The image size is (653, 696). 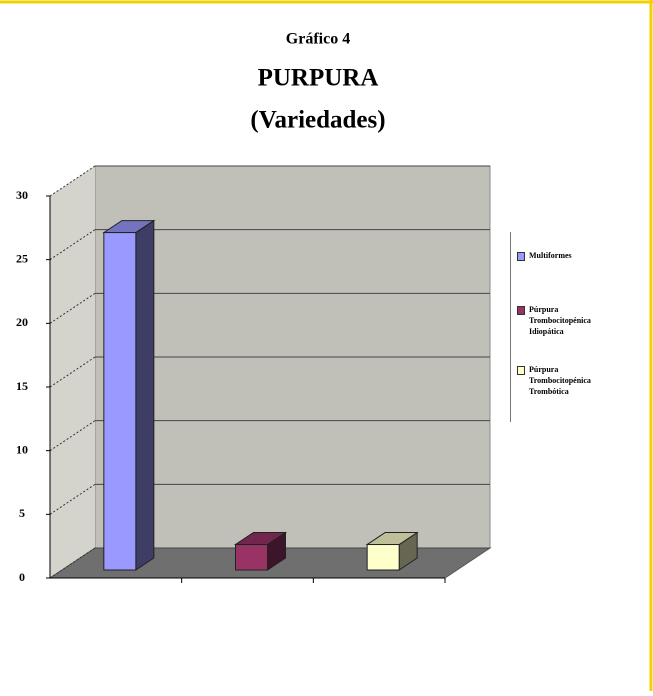 I want to click on side-wall, so click(x=72, y=372).